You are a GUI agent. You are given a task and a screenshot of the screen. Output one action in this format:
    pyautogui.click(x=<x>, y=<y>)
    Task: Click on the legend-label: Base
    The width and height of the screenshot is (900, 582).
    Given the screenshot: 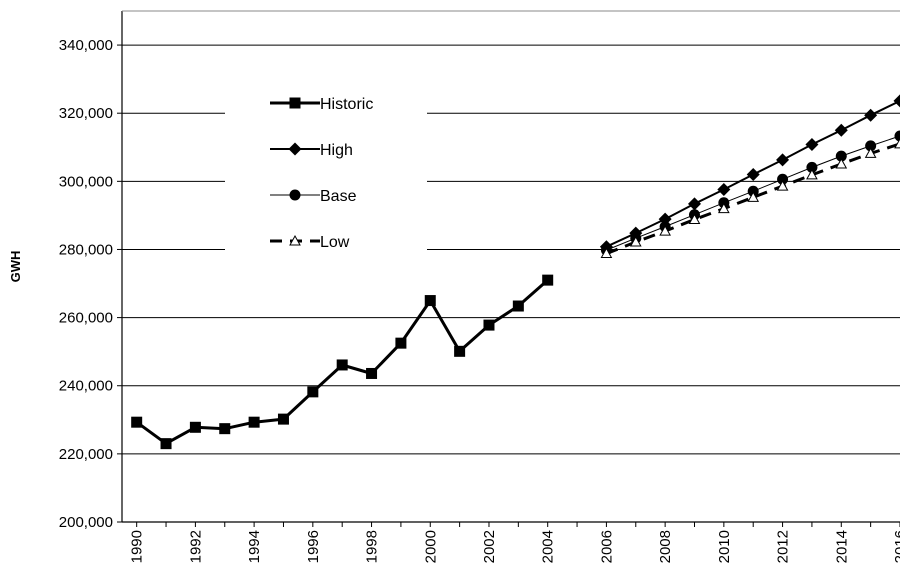 What is the action you would take?
    pyautogui.click(x=338, y=196)
    